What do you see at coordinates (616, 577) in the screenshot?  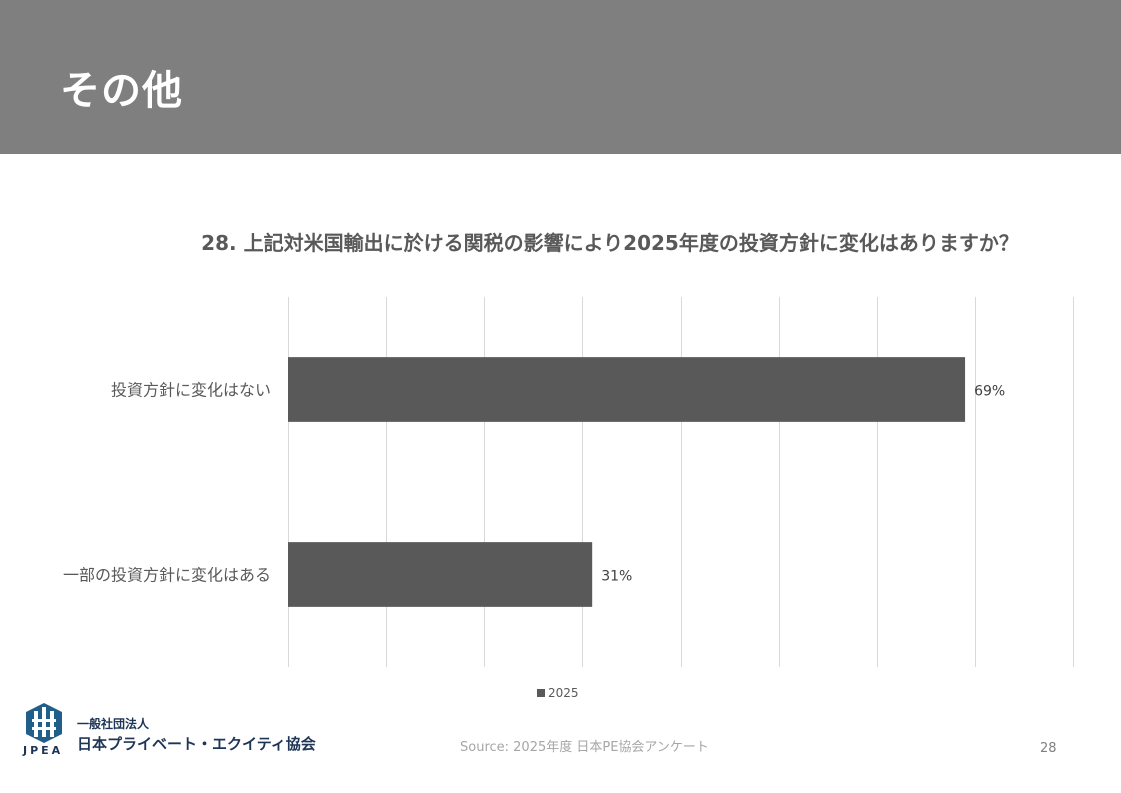 I see `data-label: 31%` at bounding box center [616, 577].